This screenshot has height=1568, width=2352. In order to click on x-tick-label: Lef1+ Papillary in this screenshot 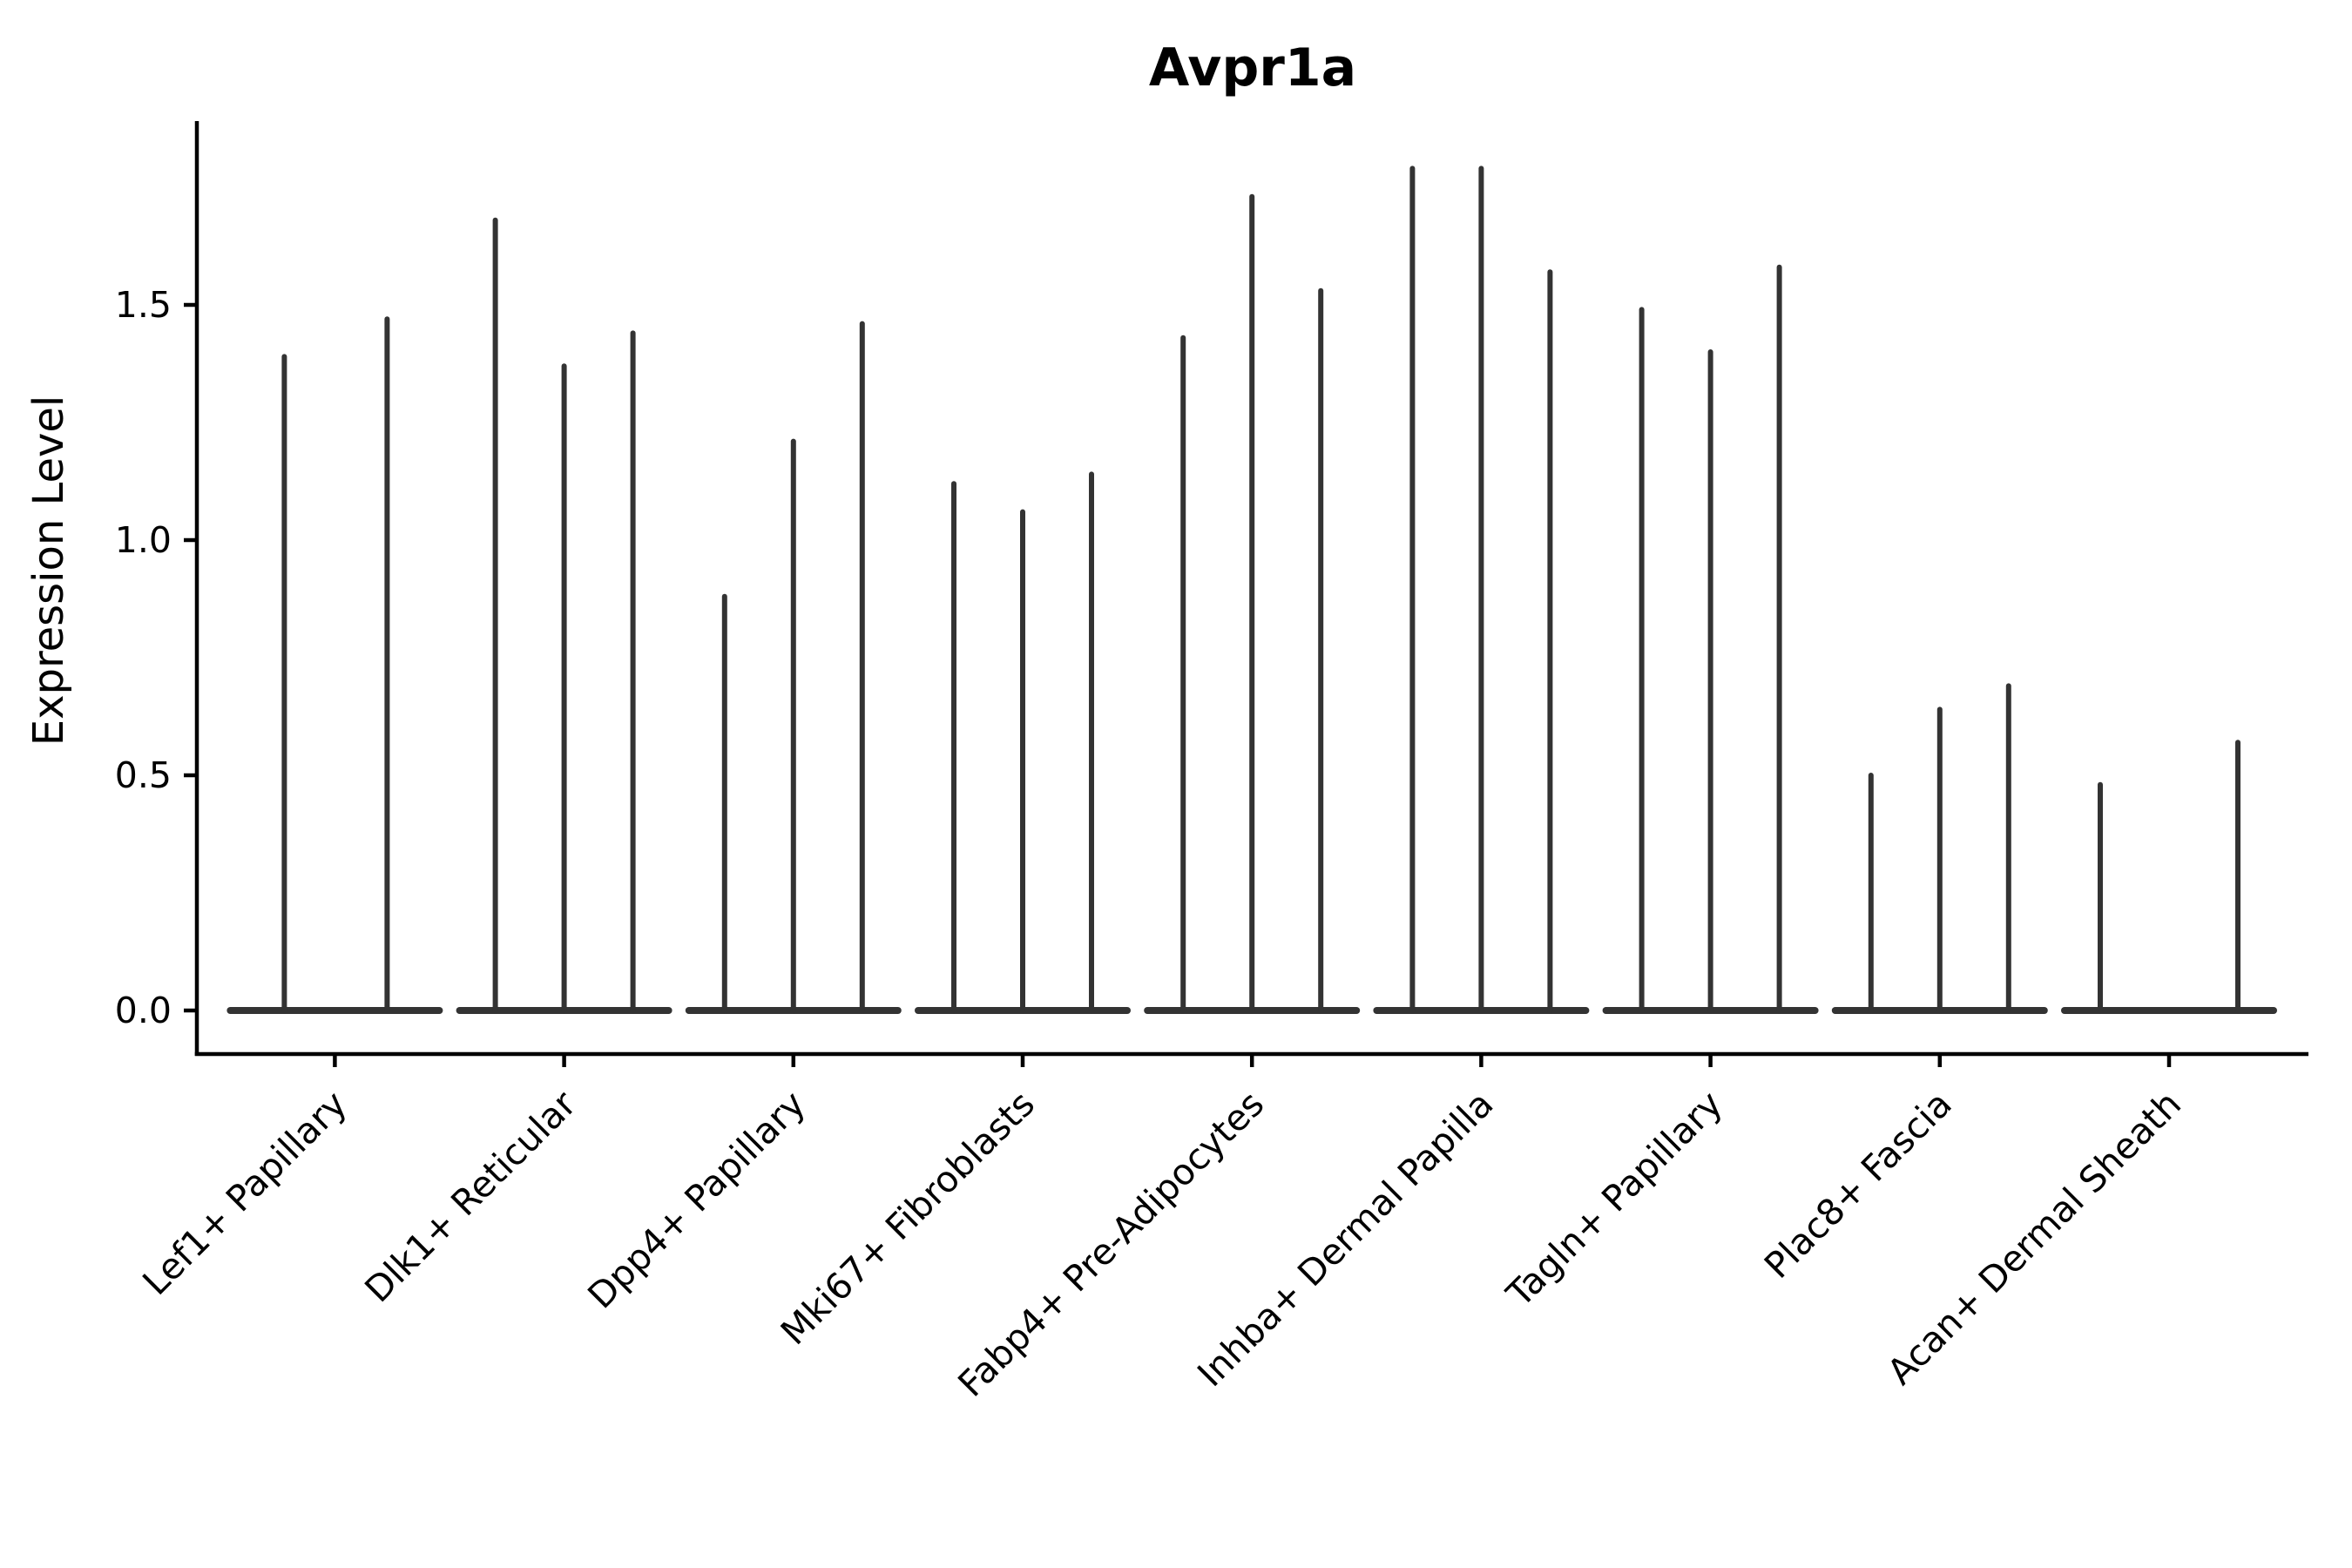, I will do `click(245, 1193)`.